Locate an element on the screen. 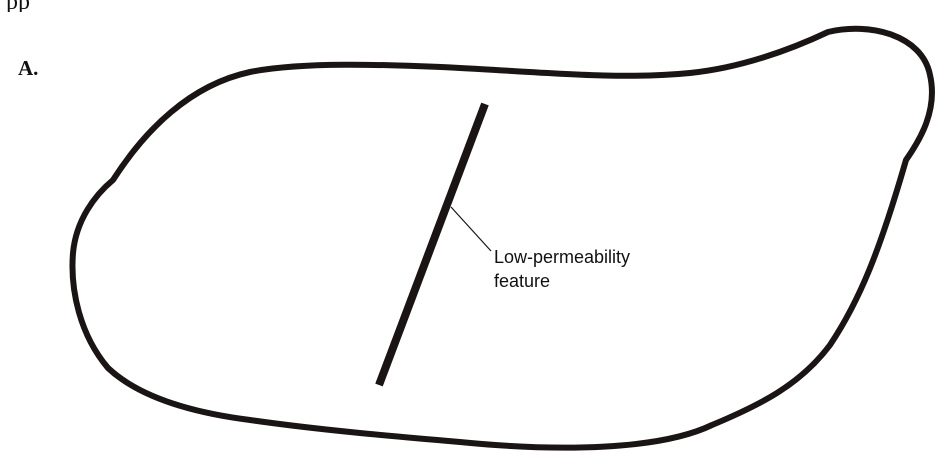 This screenshot has height=466, width=948. clipped-text-fragment: pp is located at coordinates (474, 6).